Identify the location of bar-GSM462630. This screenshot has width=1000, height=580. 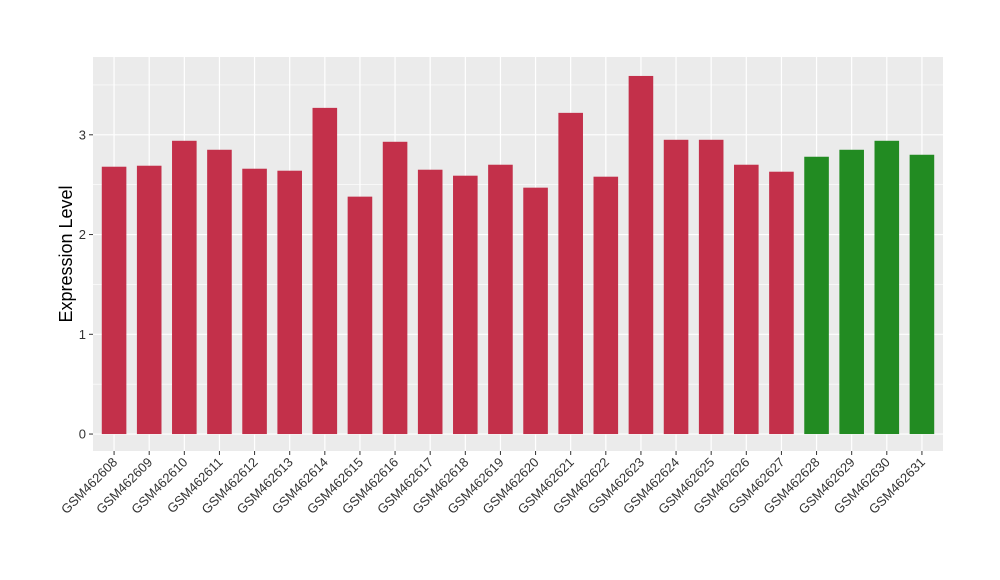
(887, 287).